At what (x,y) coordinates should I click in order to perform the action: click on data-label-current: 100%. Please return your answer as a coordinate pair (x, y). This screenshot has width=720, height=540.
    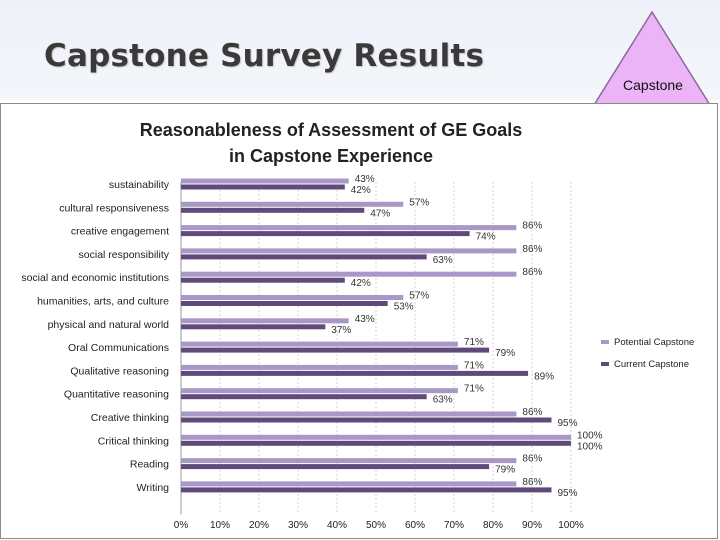
    Looking at the image, I should click on (590, 446).